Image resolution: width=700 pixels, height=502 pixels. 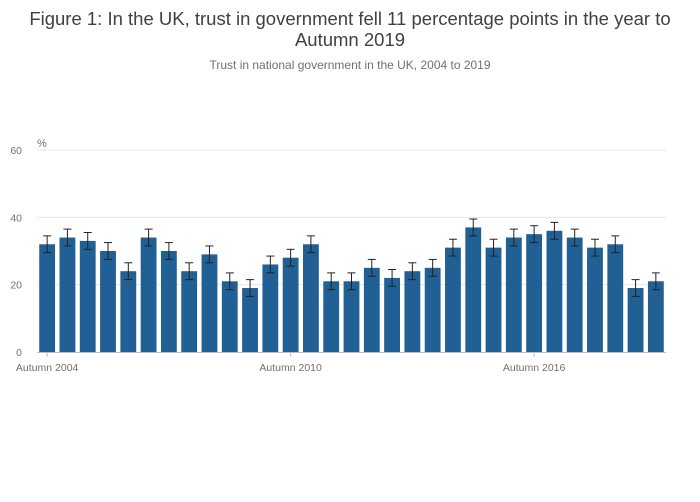 I want to click on y-tick-label: 20, so click(x=16, y=286).